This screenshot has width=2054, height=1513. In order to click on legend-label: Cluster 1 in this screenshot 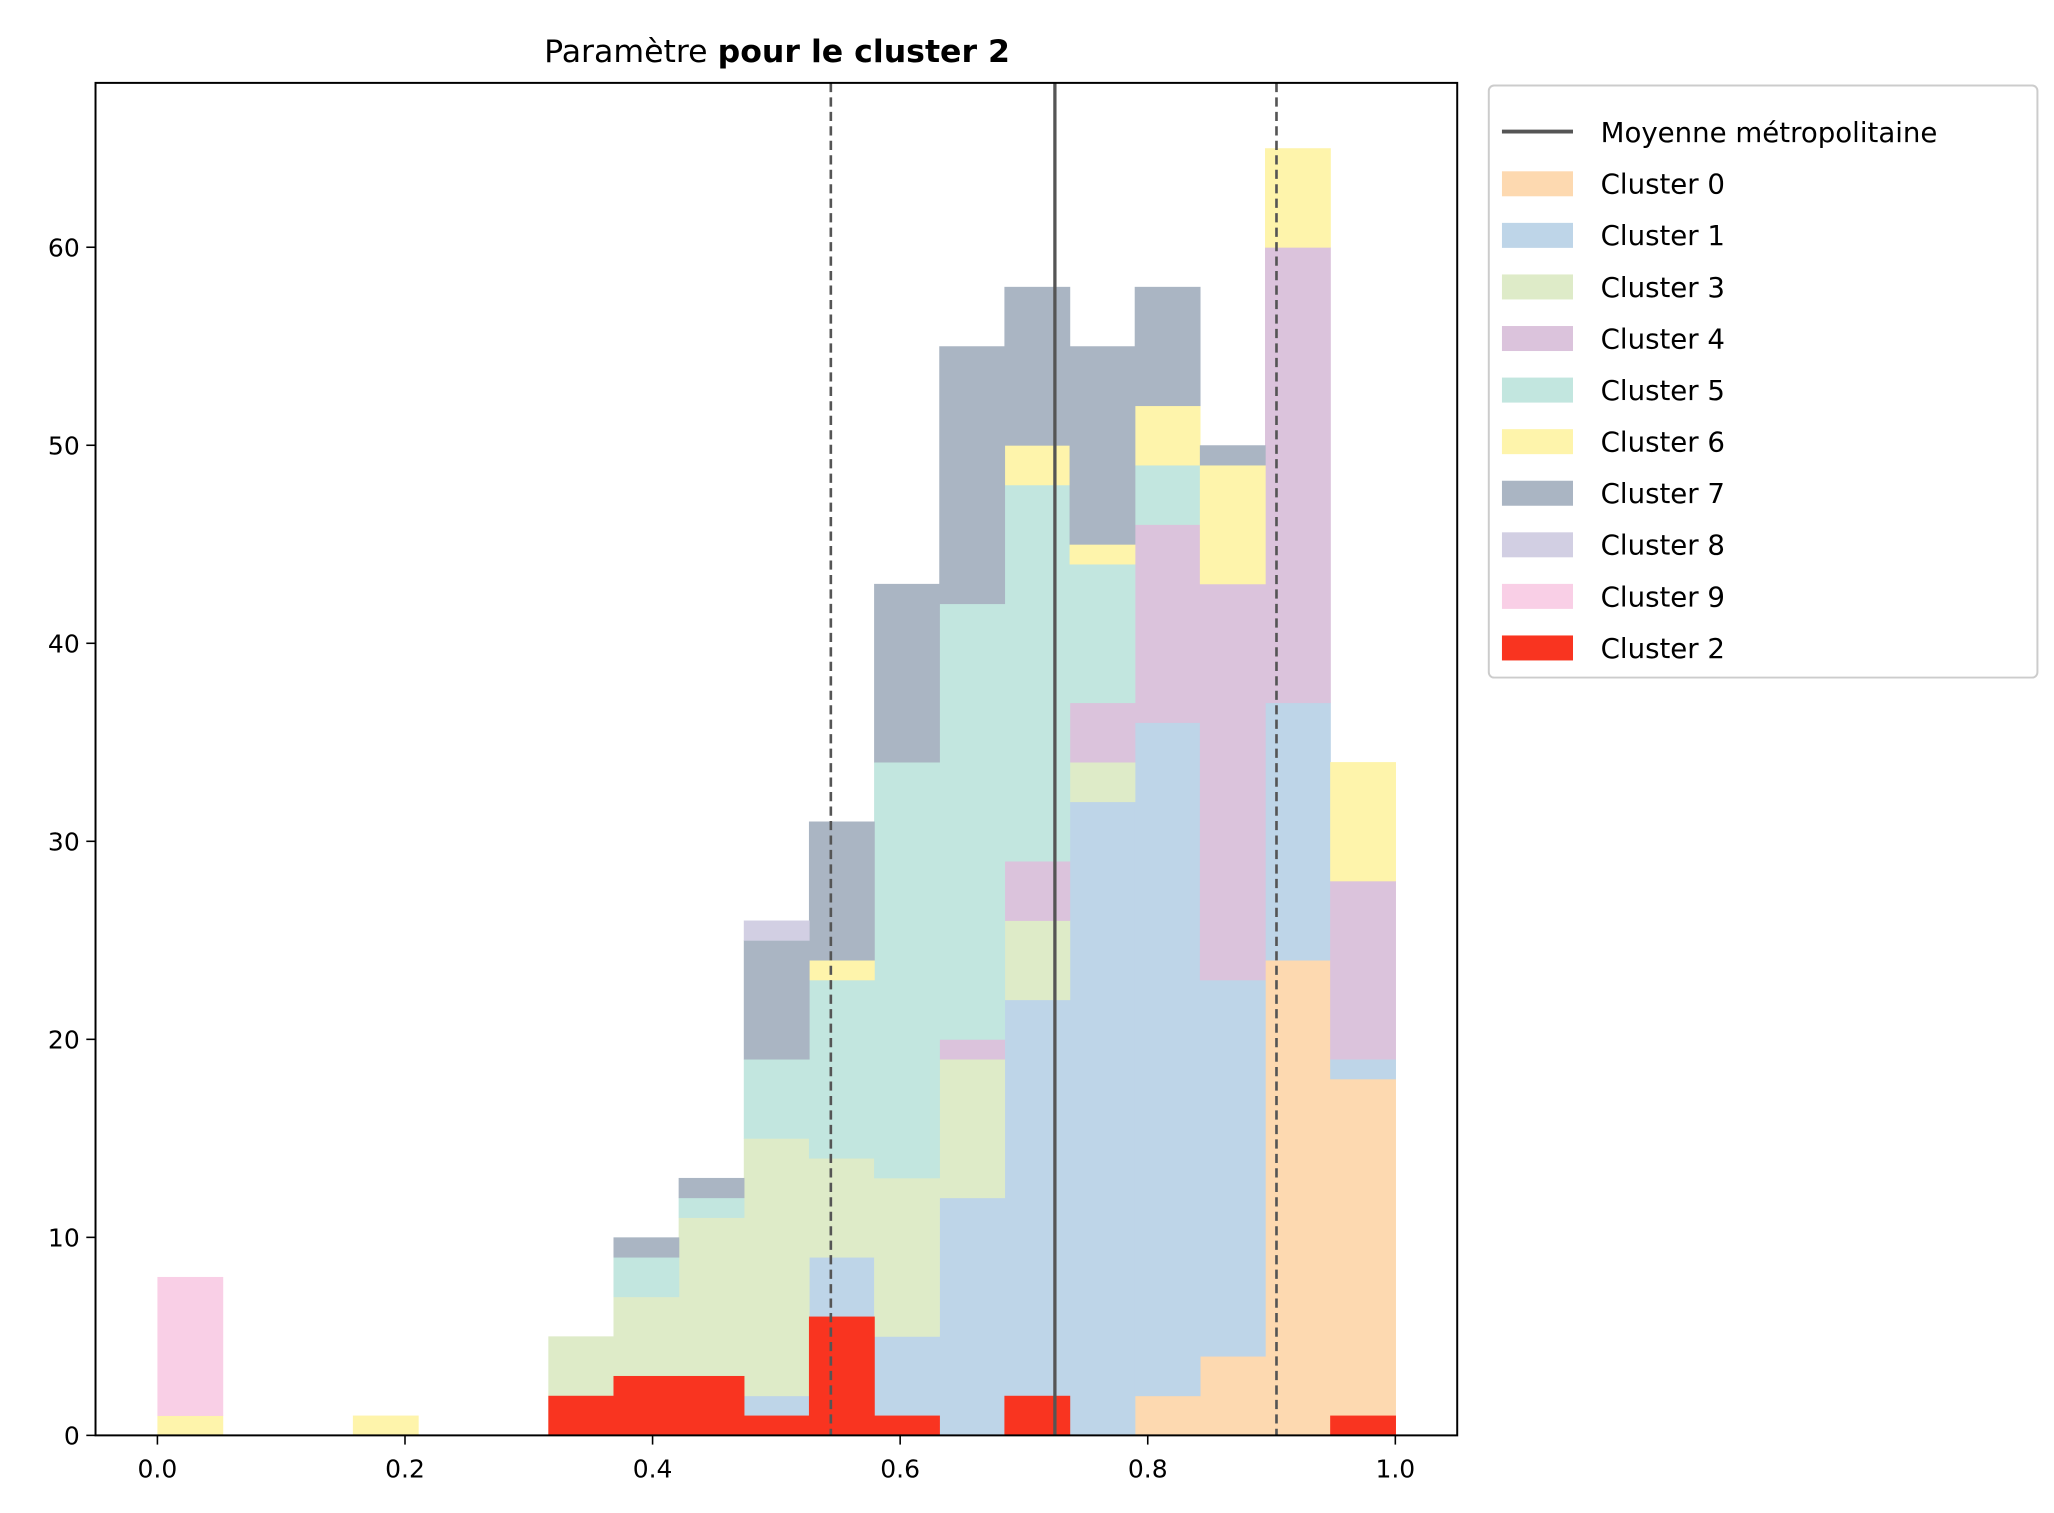, I will do `click(1663, 235)`.